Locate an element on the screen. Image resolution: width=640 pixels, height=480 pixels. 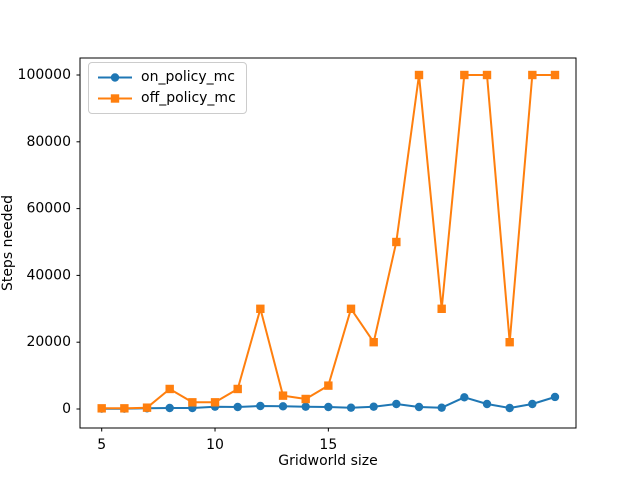
legend-marker-circle-icon is located at coordinates (115, 77).